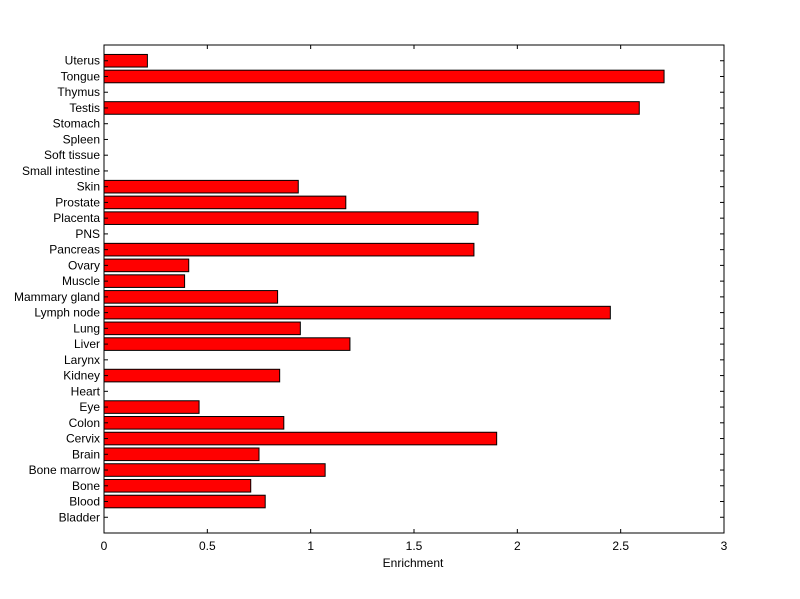 Image resolution: width=800 pixels, height=599 pixels. I want to click on y-tick-label: Lung, so click(86, 328).